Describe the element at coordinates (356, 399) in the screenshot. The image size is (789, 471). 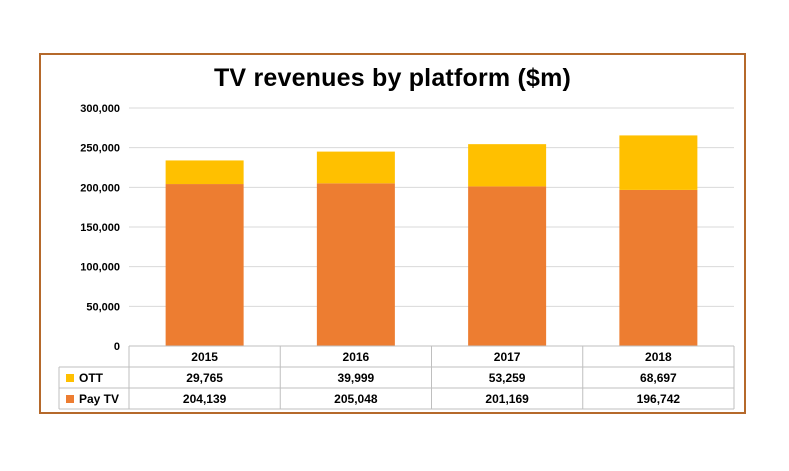
I see `data-label: 205,048` at that location.